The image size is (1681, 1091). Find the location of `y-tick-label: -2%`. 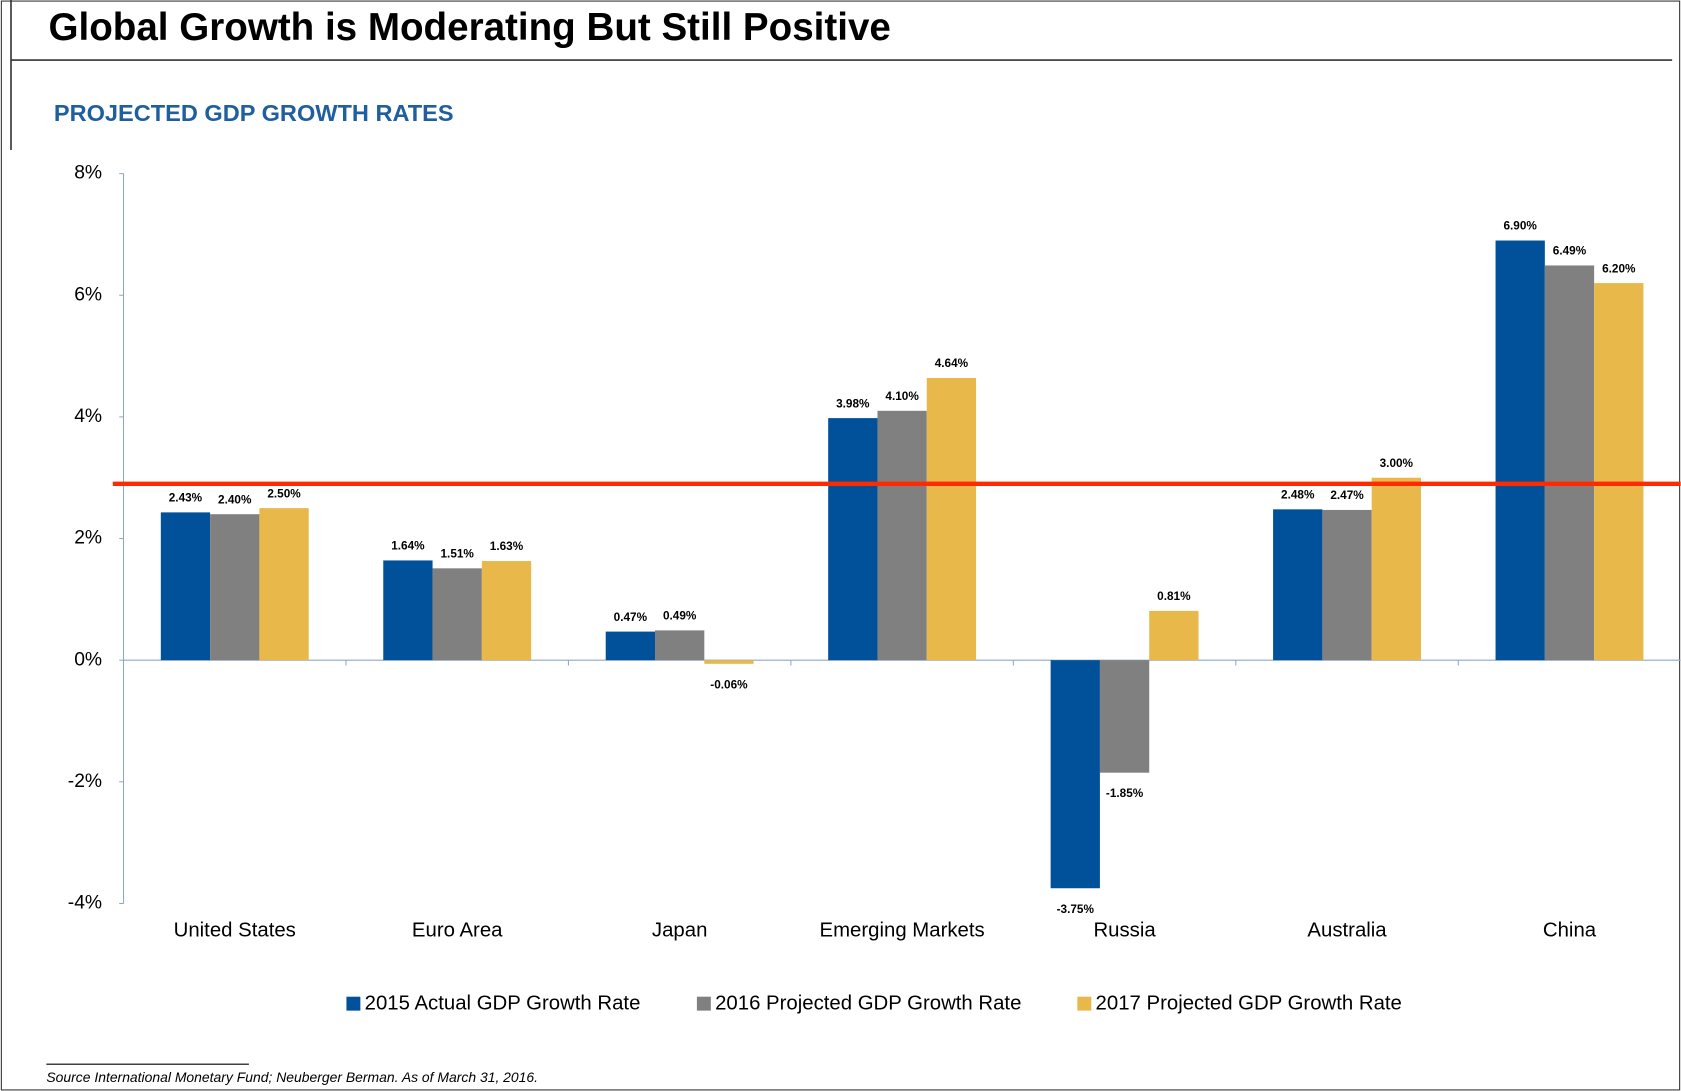

y-tick-label: -2% is located at coordinates (85, 781).